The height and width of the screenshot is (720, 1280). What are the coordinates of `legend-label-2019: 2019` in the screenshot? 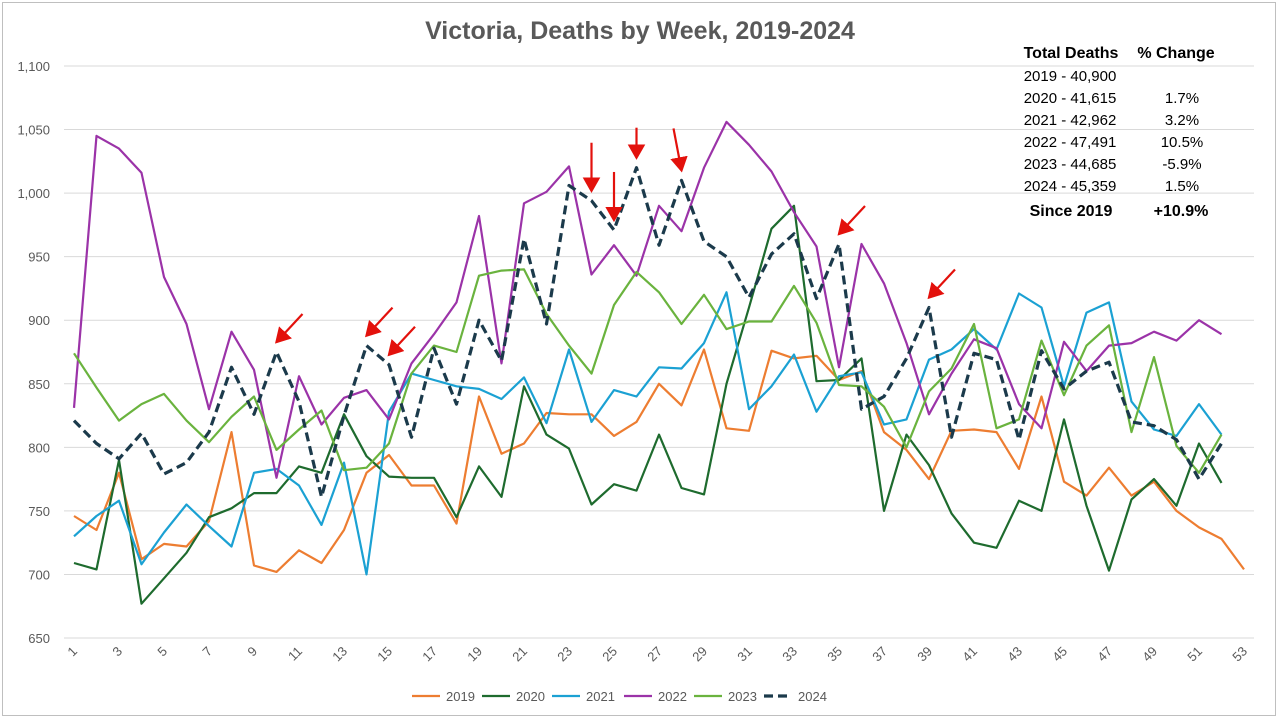 It's located at (460, 696).